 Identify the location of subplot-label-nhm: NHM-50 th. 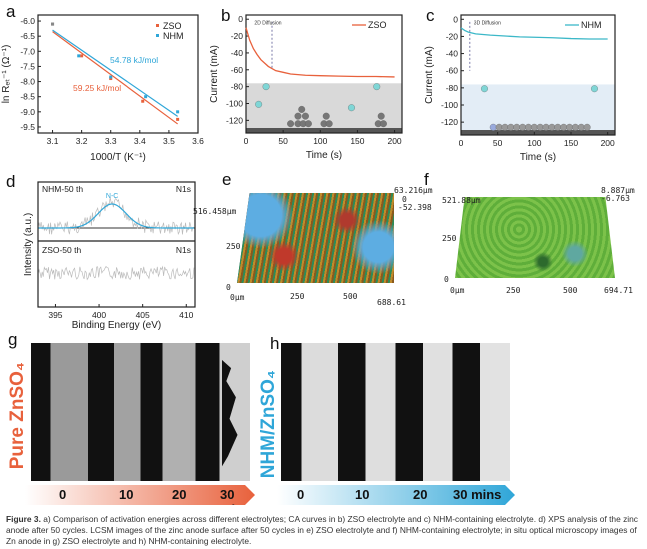
(62, 189).